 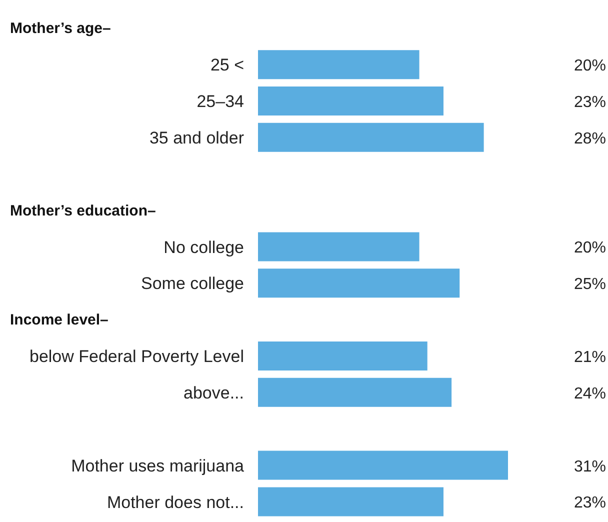 What do you see at coordinates (59, 320) in the screenshot?
I see `text: Income level–` at bounding box center [59, 320].